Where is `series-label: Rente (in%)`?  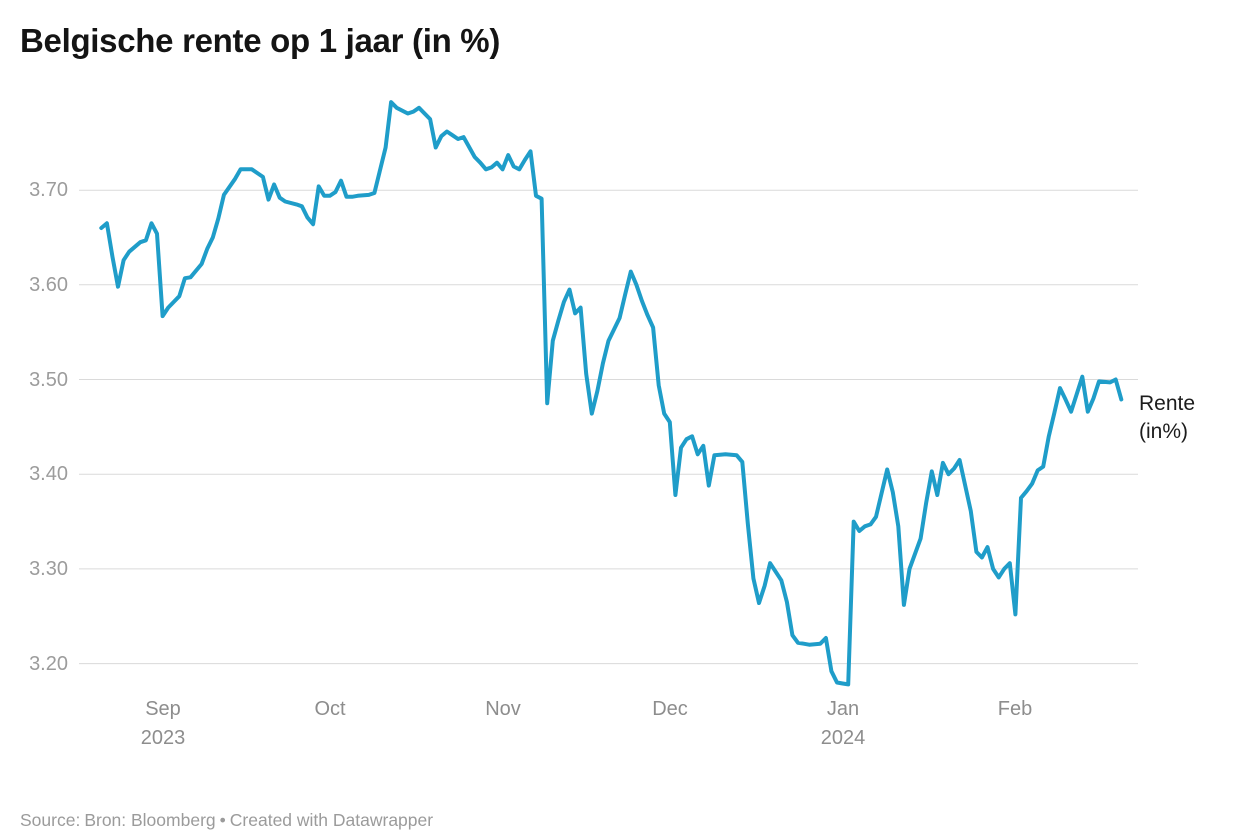
series-label: Rente (in%) is located at coordinates (1167, 418).